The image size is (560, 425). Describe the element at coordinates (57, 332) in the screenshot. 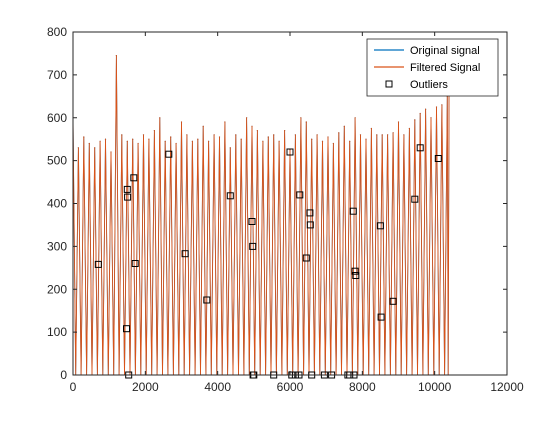

I see `y-tick-label: 100` at that location.